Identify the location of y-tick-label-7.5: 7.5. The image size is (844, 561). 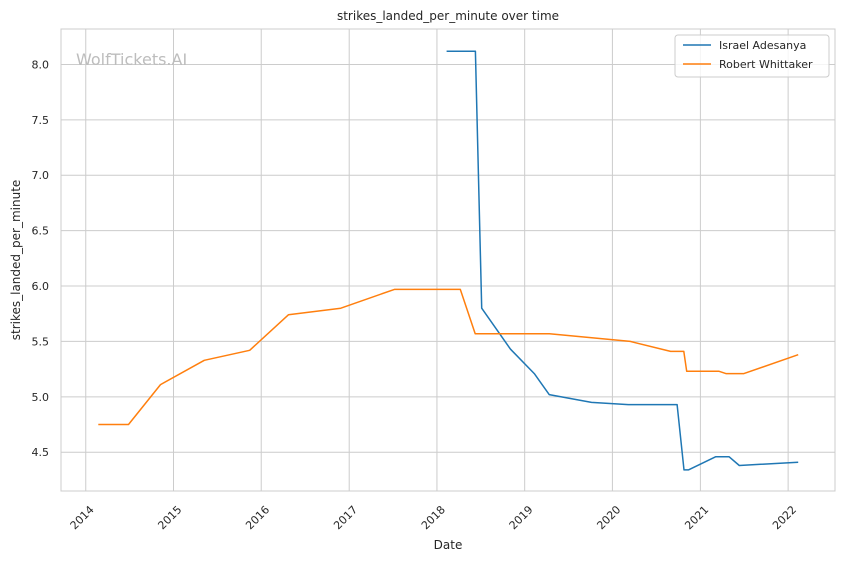
(41, 120).